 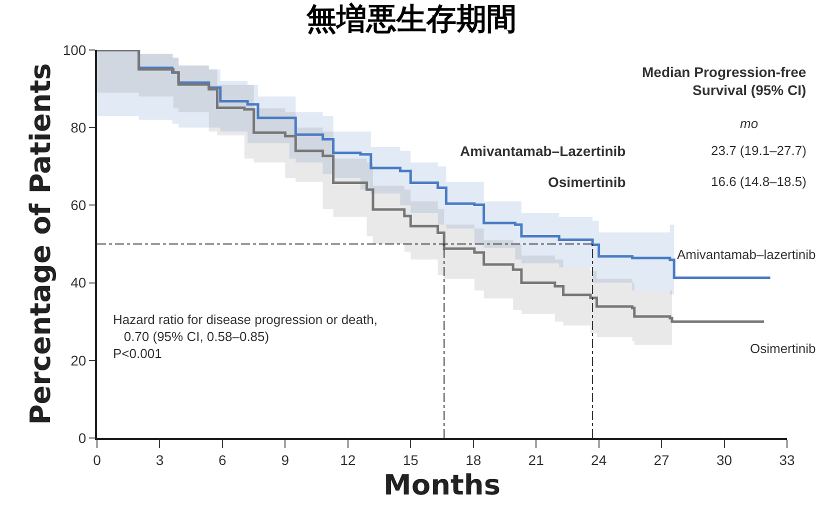 I want to click on x-tick-label: 27, so click(x=662, y=460).